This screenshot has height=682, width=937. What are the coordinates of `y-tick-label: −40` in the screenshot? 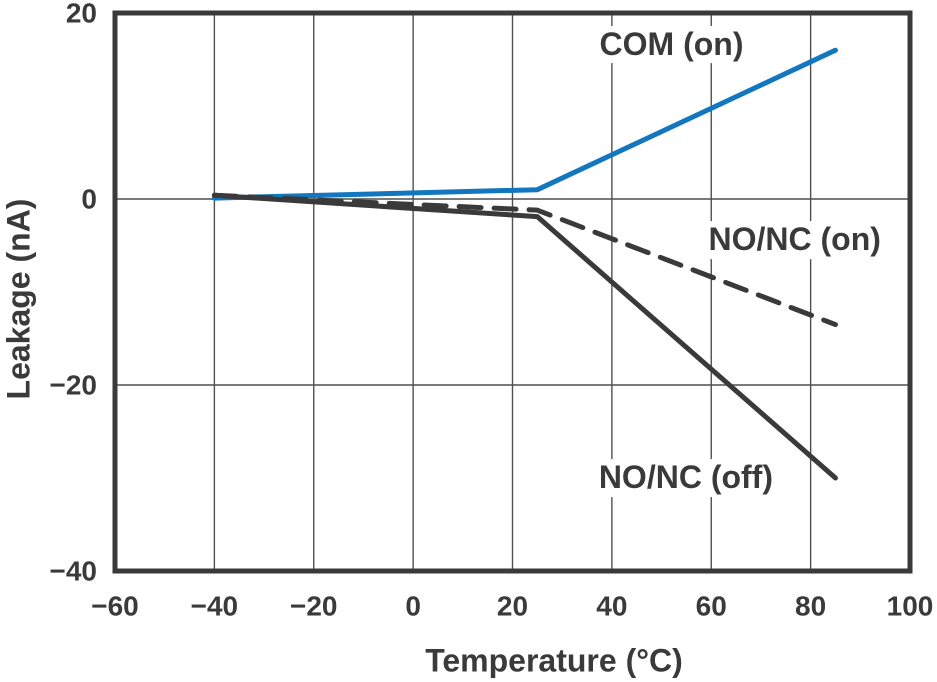 It's located at (74, 571).